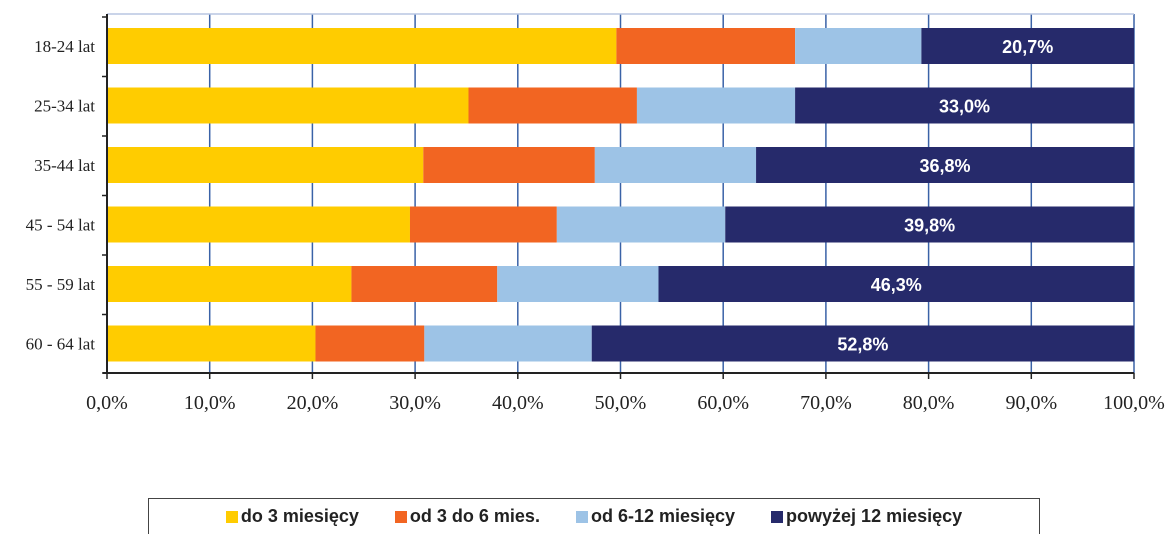 The width and height of the screenshot is (1172, 534). Describe the element at coordinates (874, 516) in the screenshot. I see `legend-label: powyżej 12 miesięcy` at that location.